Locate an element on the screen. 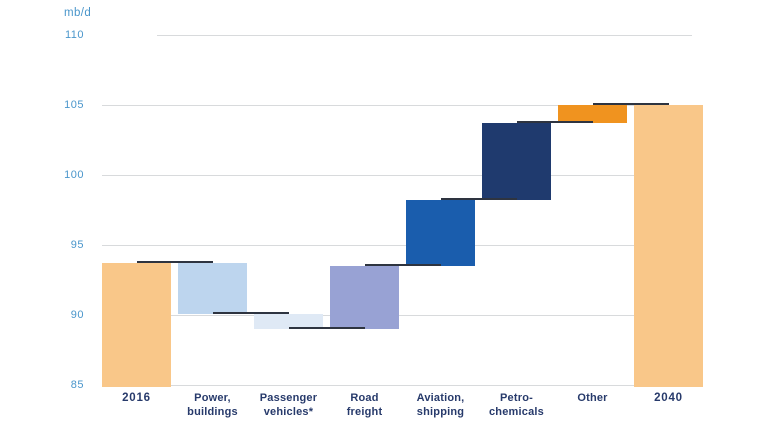 This screenshot has height=432, width=768. connector-line-passenger-vehicles is located at coordinates (326, 328).